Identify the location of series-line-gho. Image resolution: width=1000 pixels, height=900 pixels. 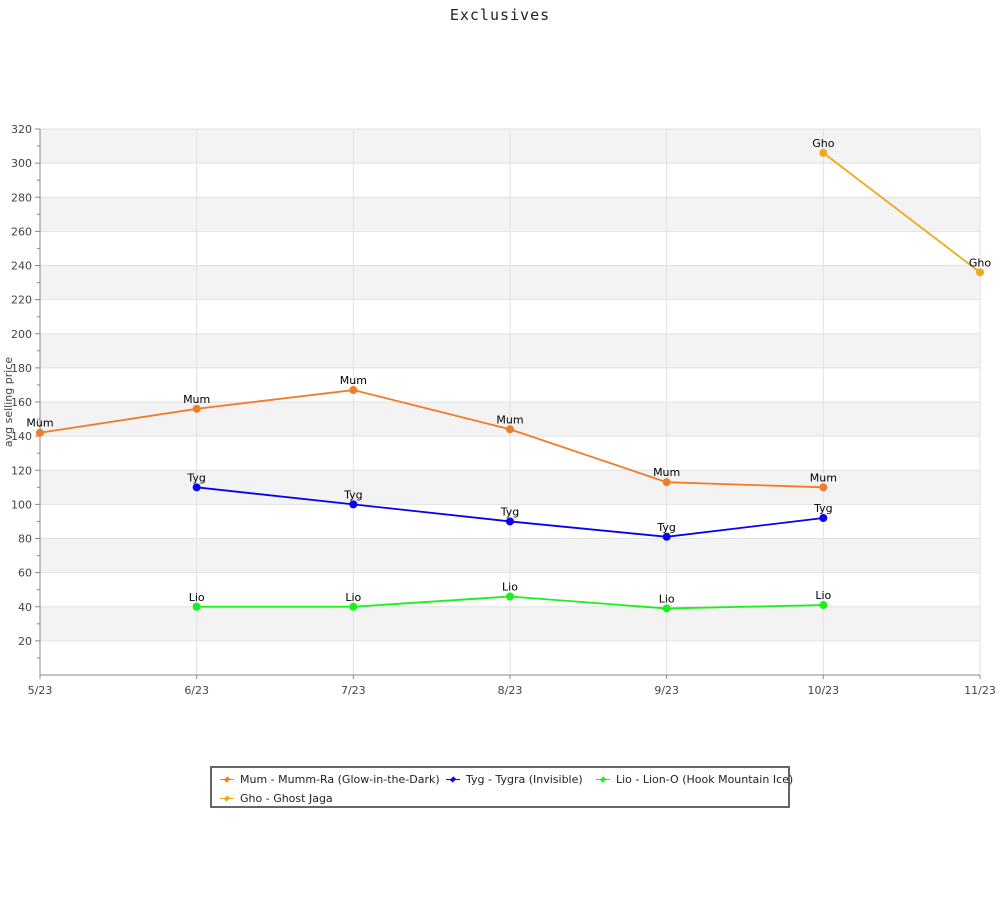
(901, 213).